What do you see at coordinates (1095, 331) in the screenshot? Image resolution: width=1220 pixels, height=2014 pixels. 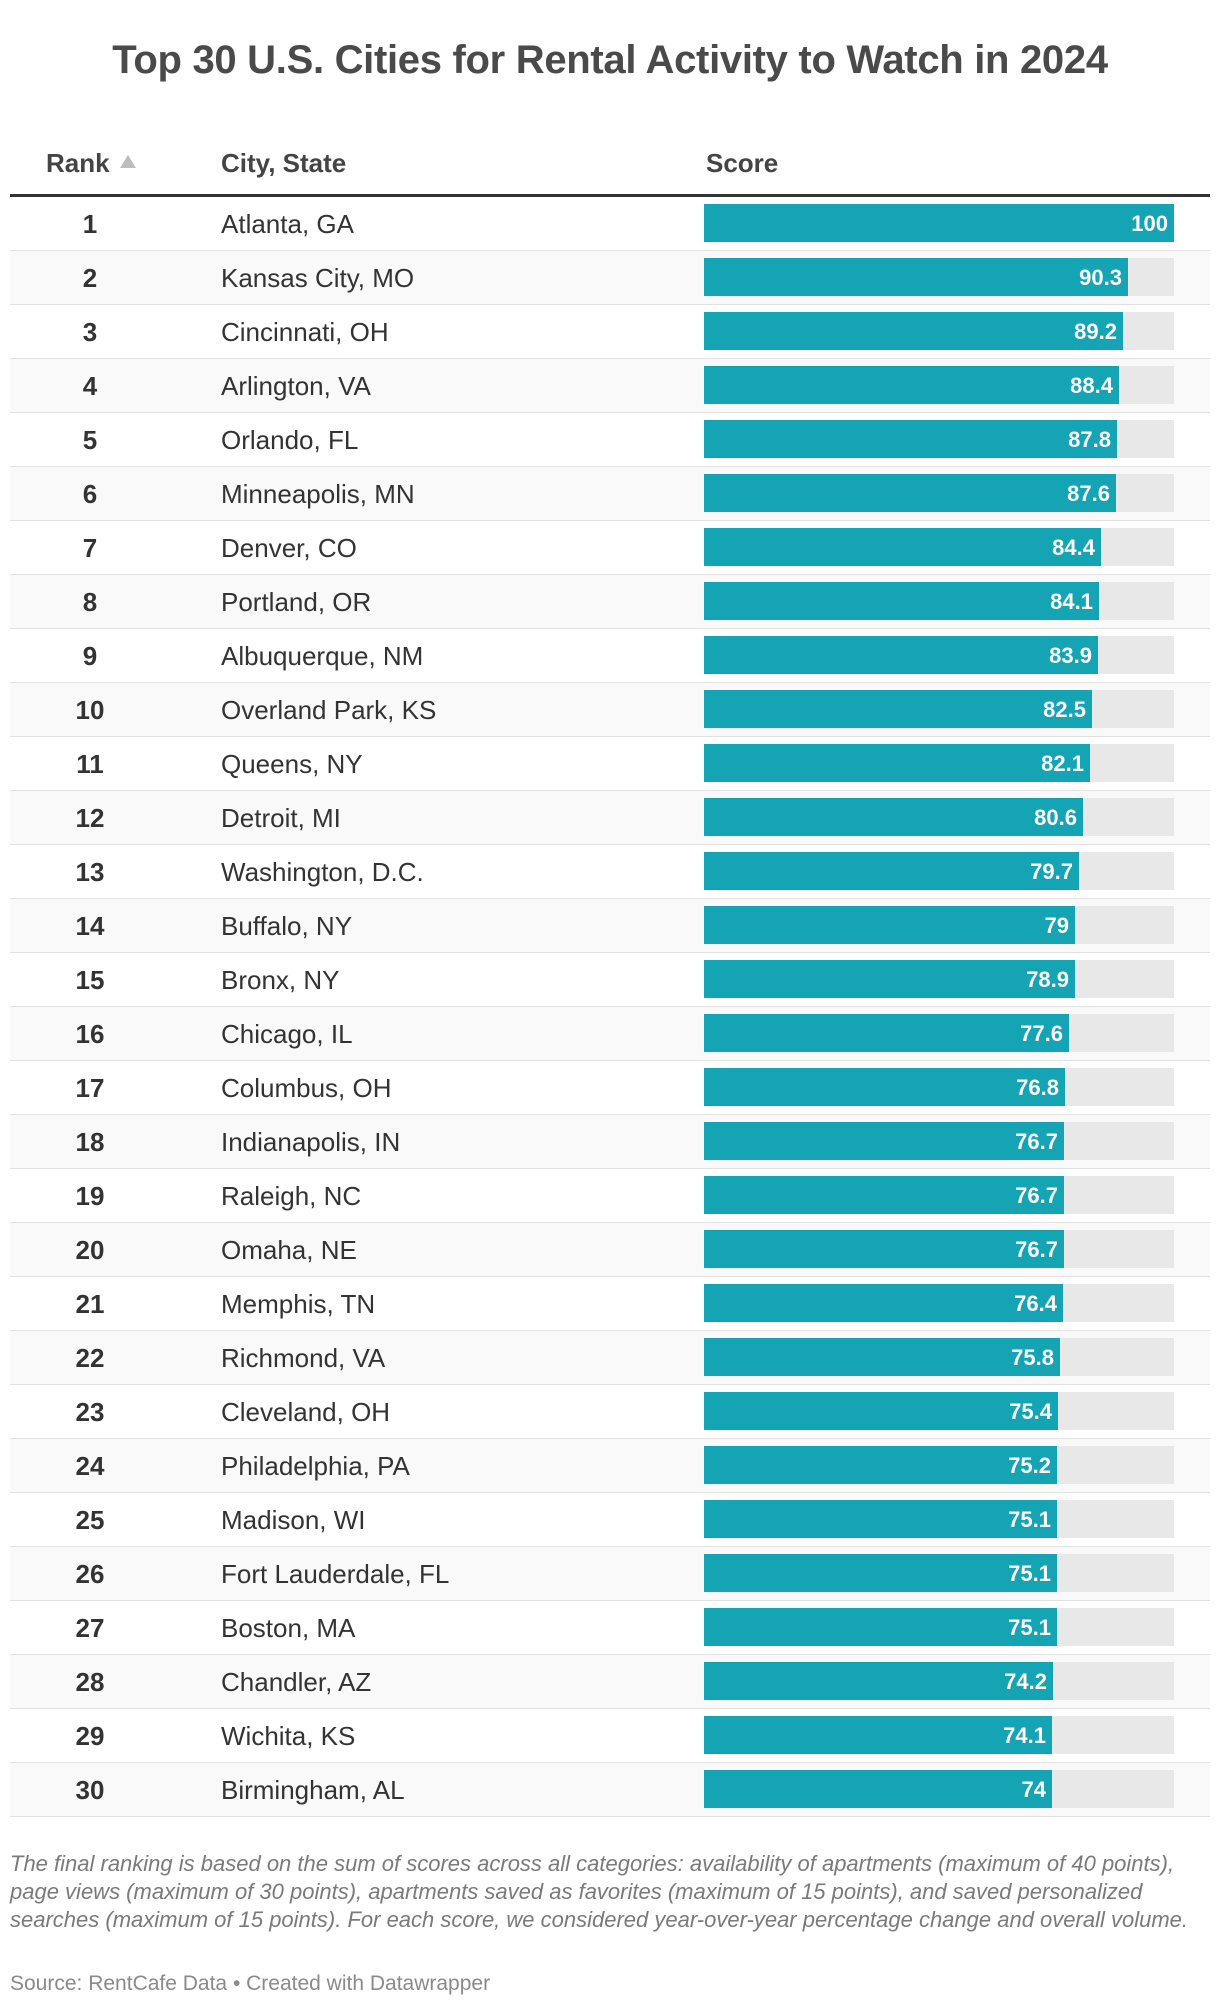 I see `score-value-label: 89.2` at bounding box center [1095, 331].